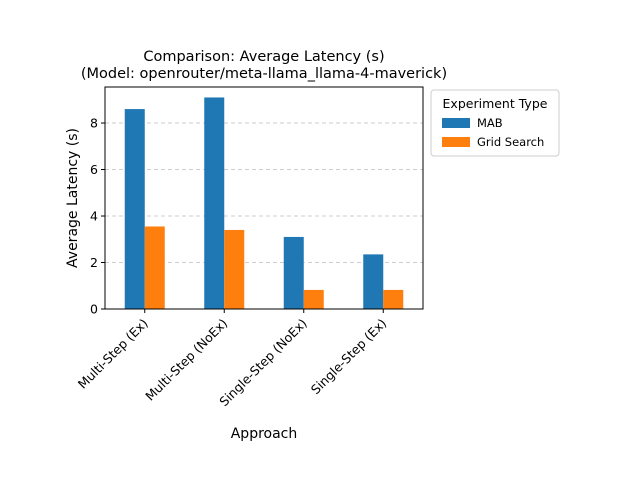  What do you see at coordinates (94, 123) in the screenshot?
I see `y-tick-label: 8` at bounding box center [94, 123].